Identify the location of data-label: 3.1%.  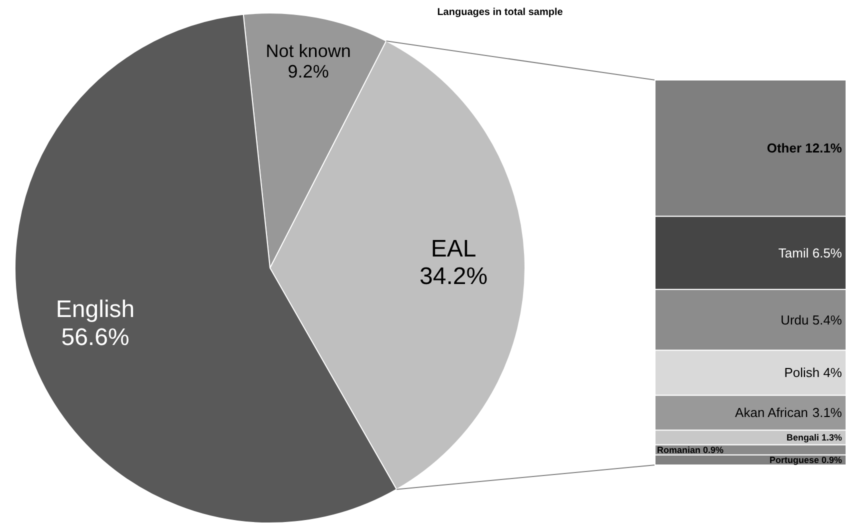
(827, 412).